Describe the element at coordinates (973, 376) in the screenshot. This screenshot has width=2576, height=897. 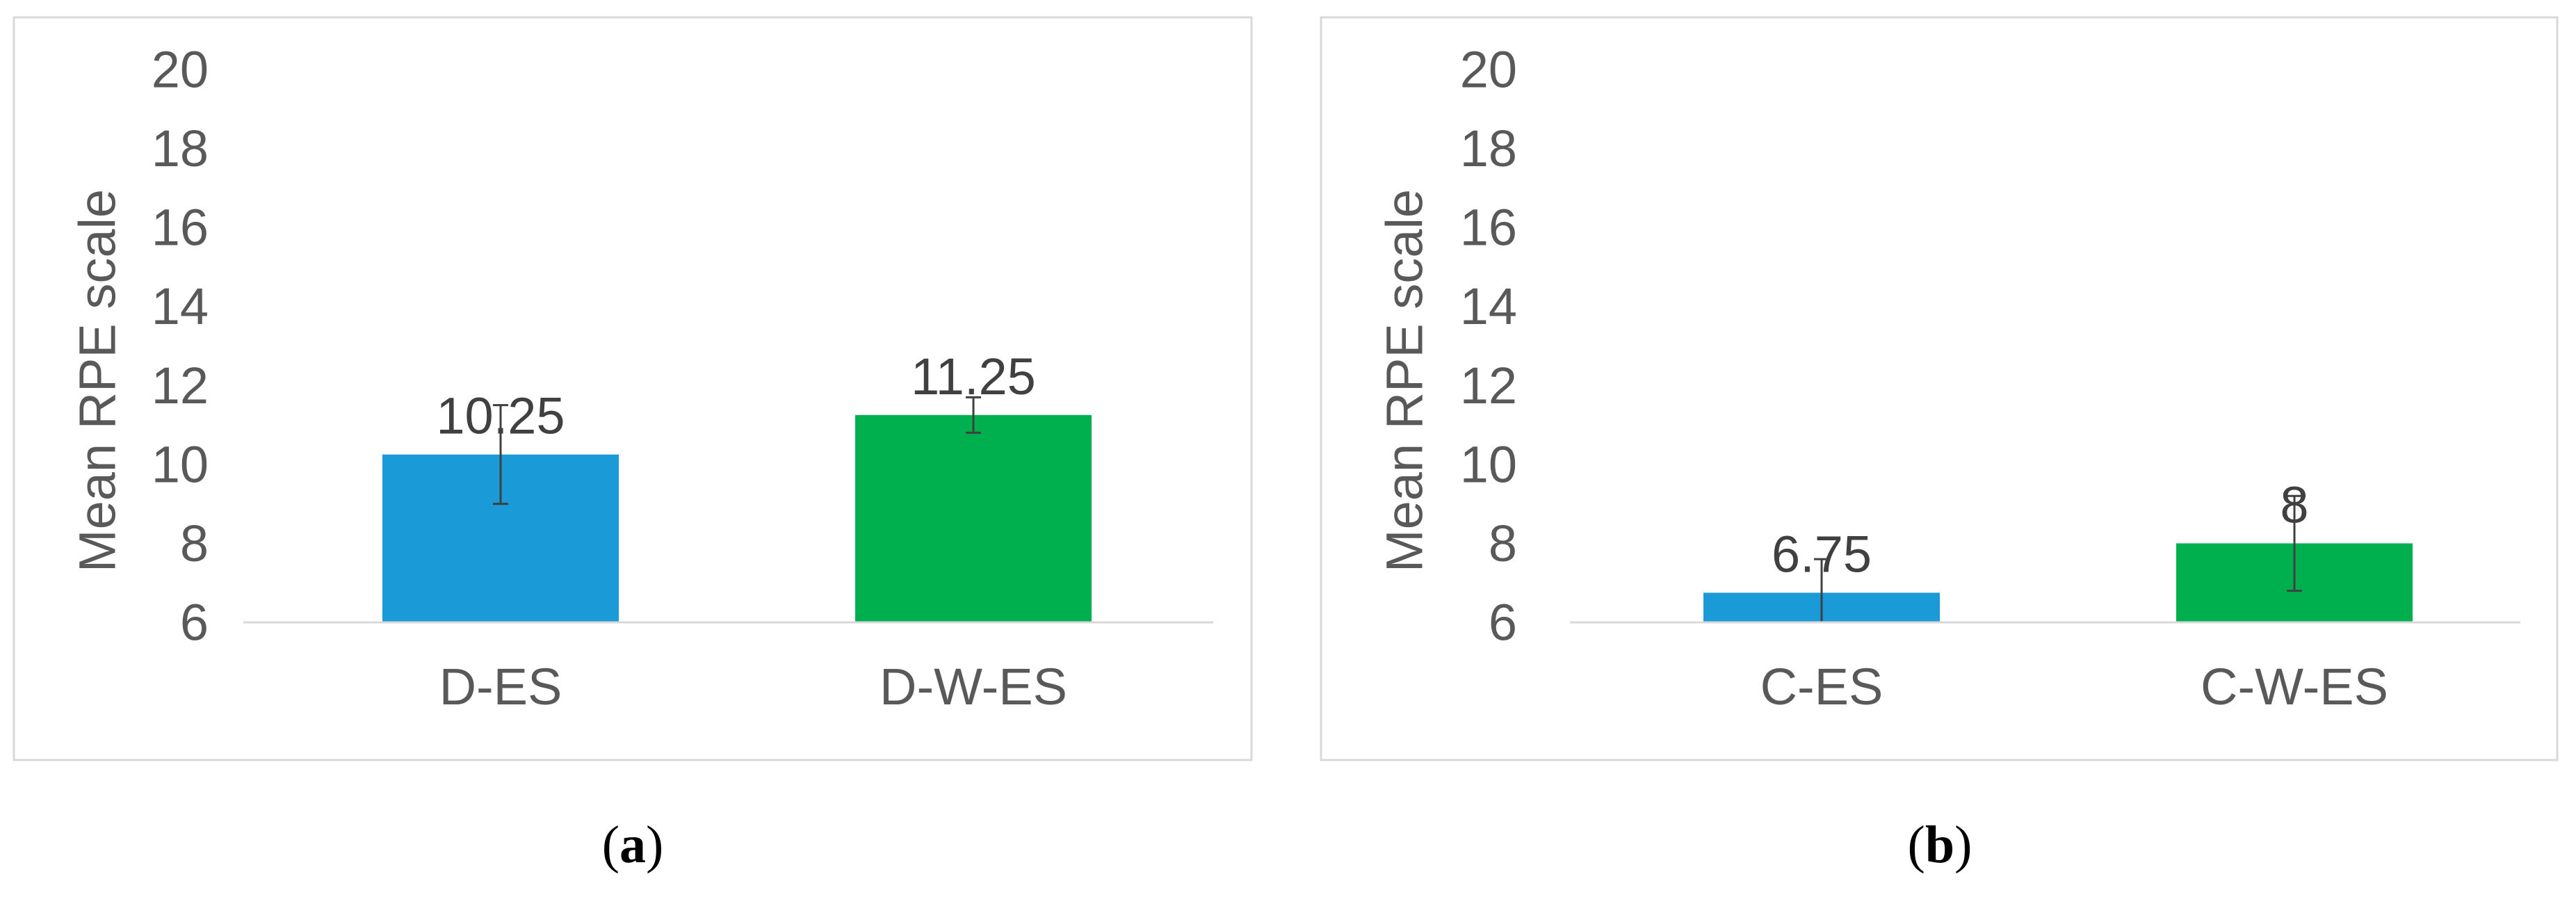
I see `data-label: 11.25` at that location.